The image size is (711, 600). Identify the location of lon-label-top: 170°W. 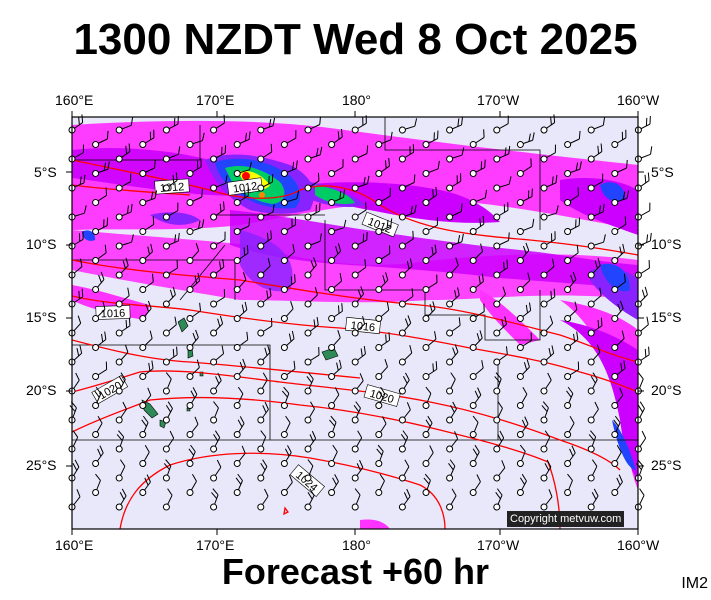
(498, 100).